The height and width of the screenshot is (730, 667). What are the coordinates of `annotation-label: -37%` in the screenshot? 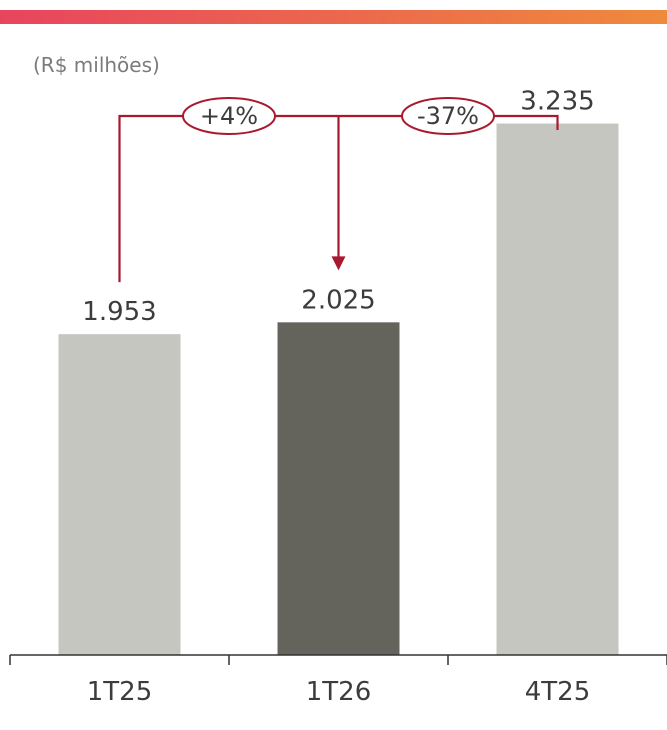 It's located at (448, 116).